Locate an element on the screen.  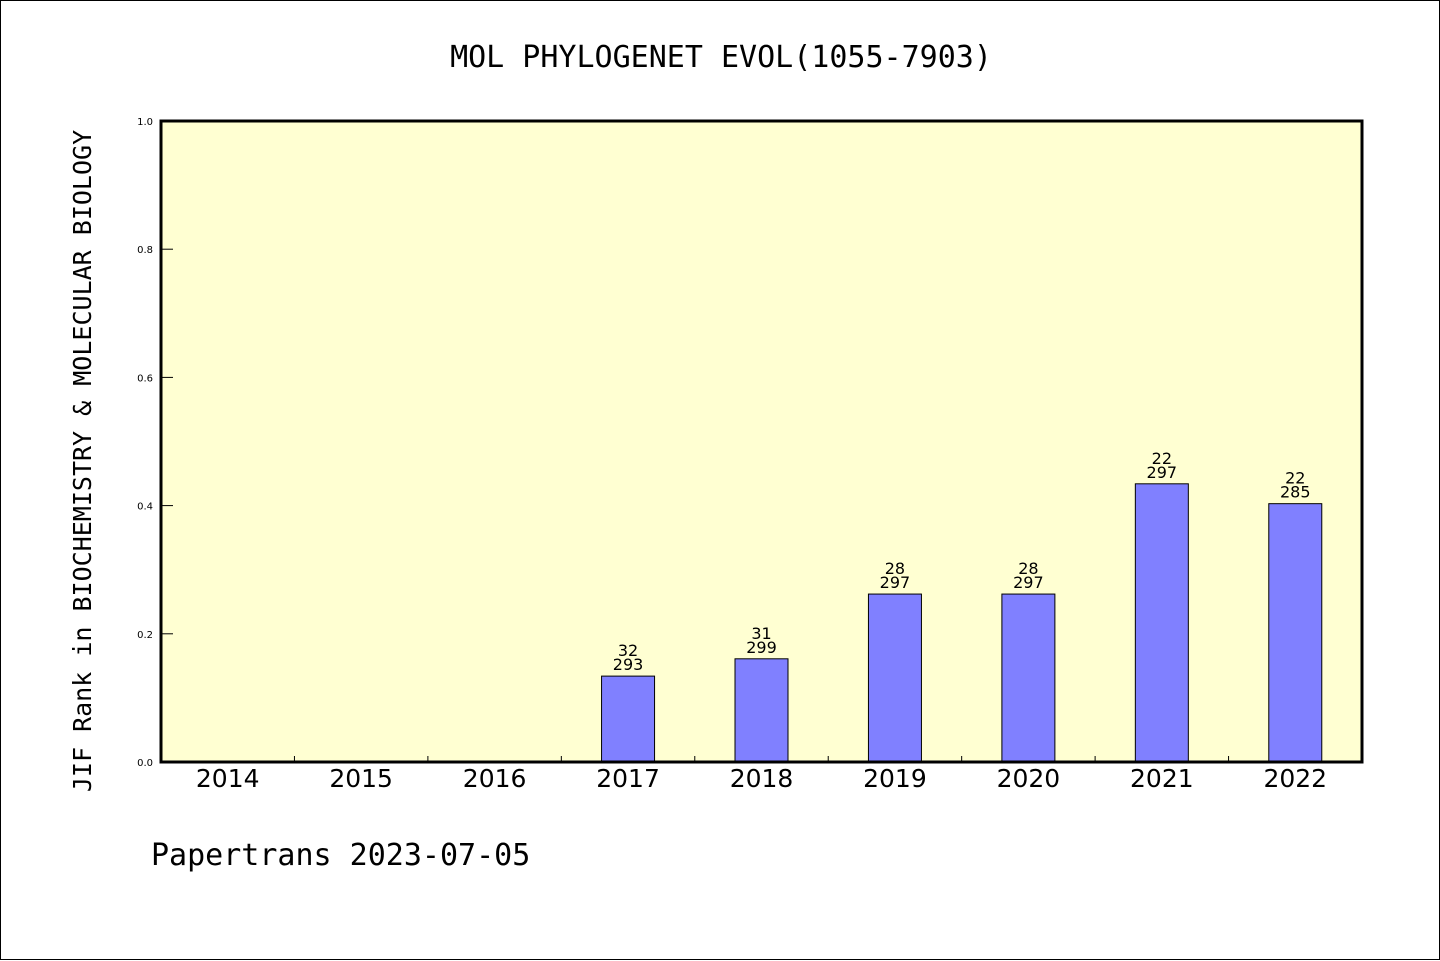
x-axis: 2014 2015 2016 2017 2018 2019 2020 2021 2022 is located at coordinates (761, 774).